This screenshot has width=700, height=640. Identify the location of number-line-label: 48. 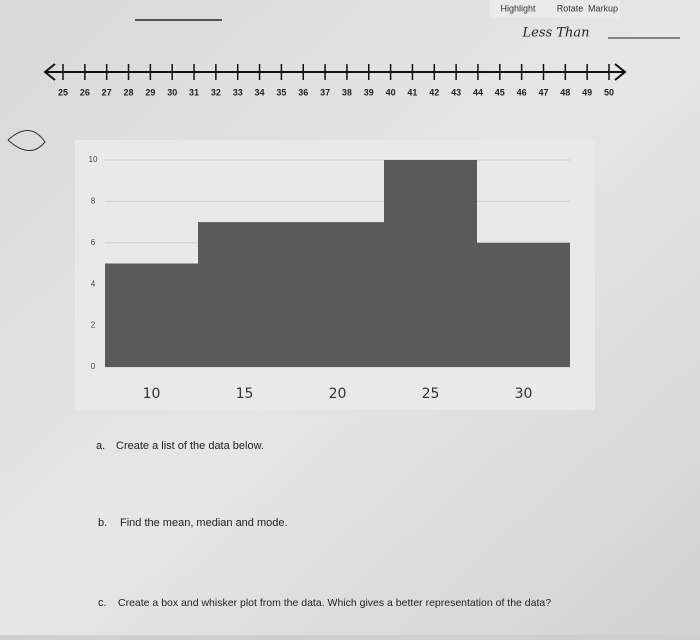
(565, 92).